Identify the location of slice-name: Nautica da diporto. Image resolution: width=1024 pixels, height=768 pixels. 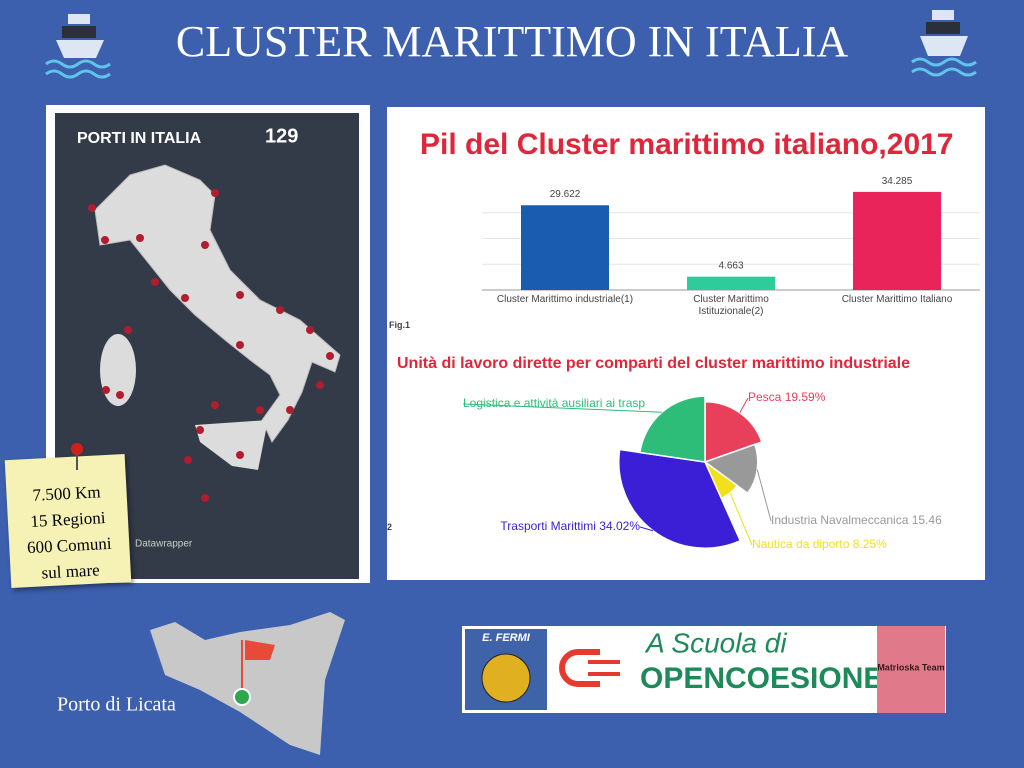
(801, 544).